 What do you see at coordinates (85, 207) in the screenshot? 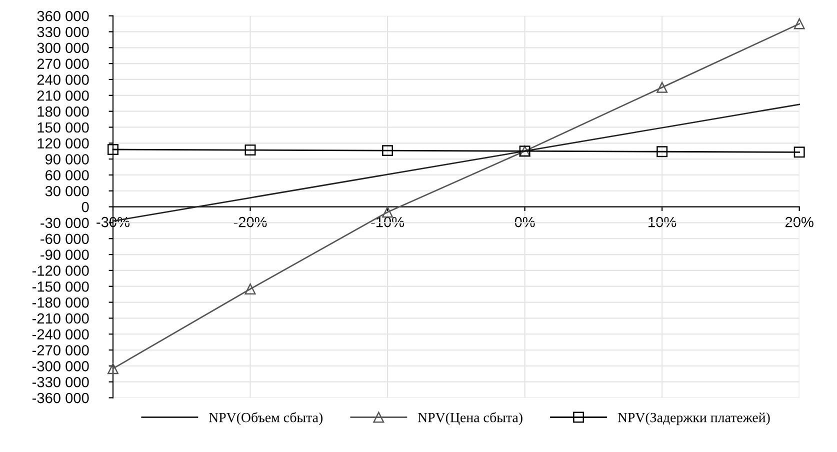
I see `y-tick-label: 0` at bounding box center [85, 207].